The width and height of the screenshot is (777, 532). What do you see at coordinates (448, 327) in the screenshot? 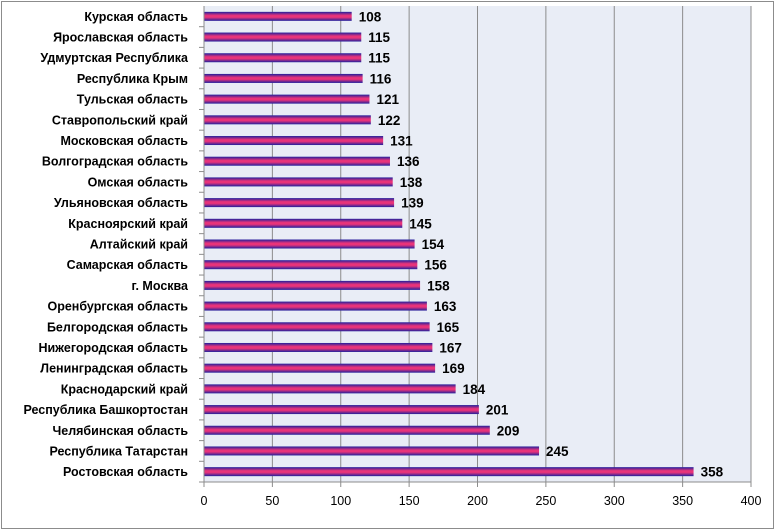
I see `data-label: 165` at bounding box center [448, 327].